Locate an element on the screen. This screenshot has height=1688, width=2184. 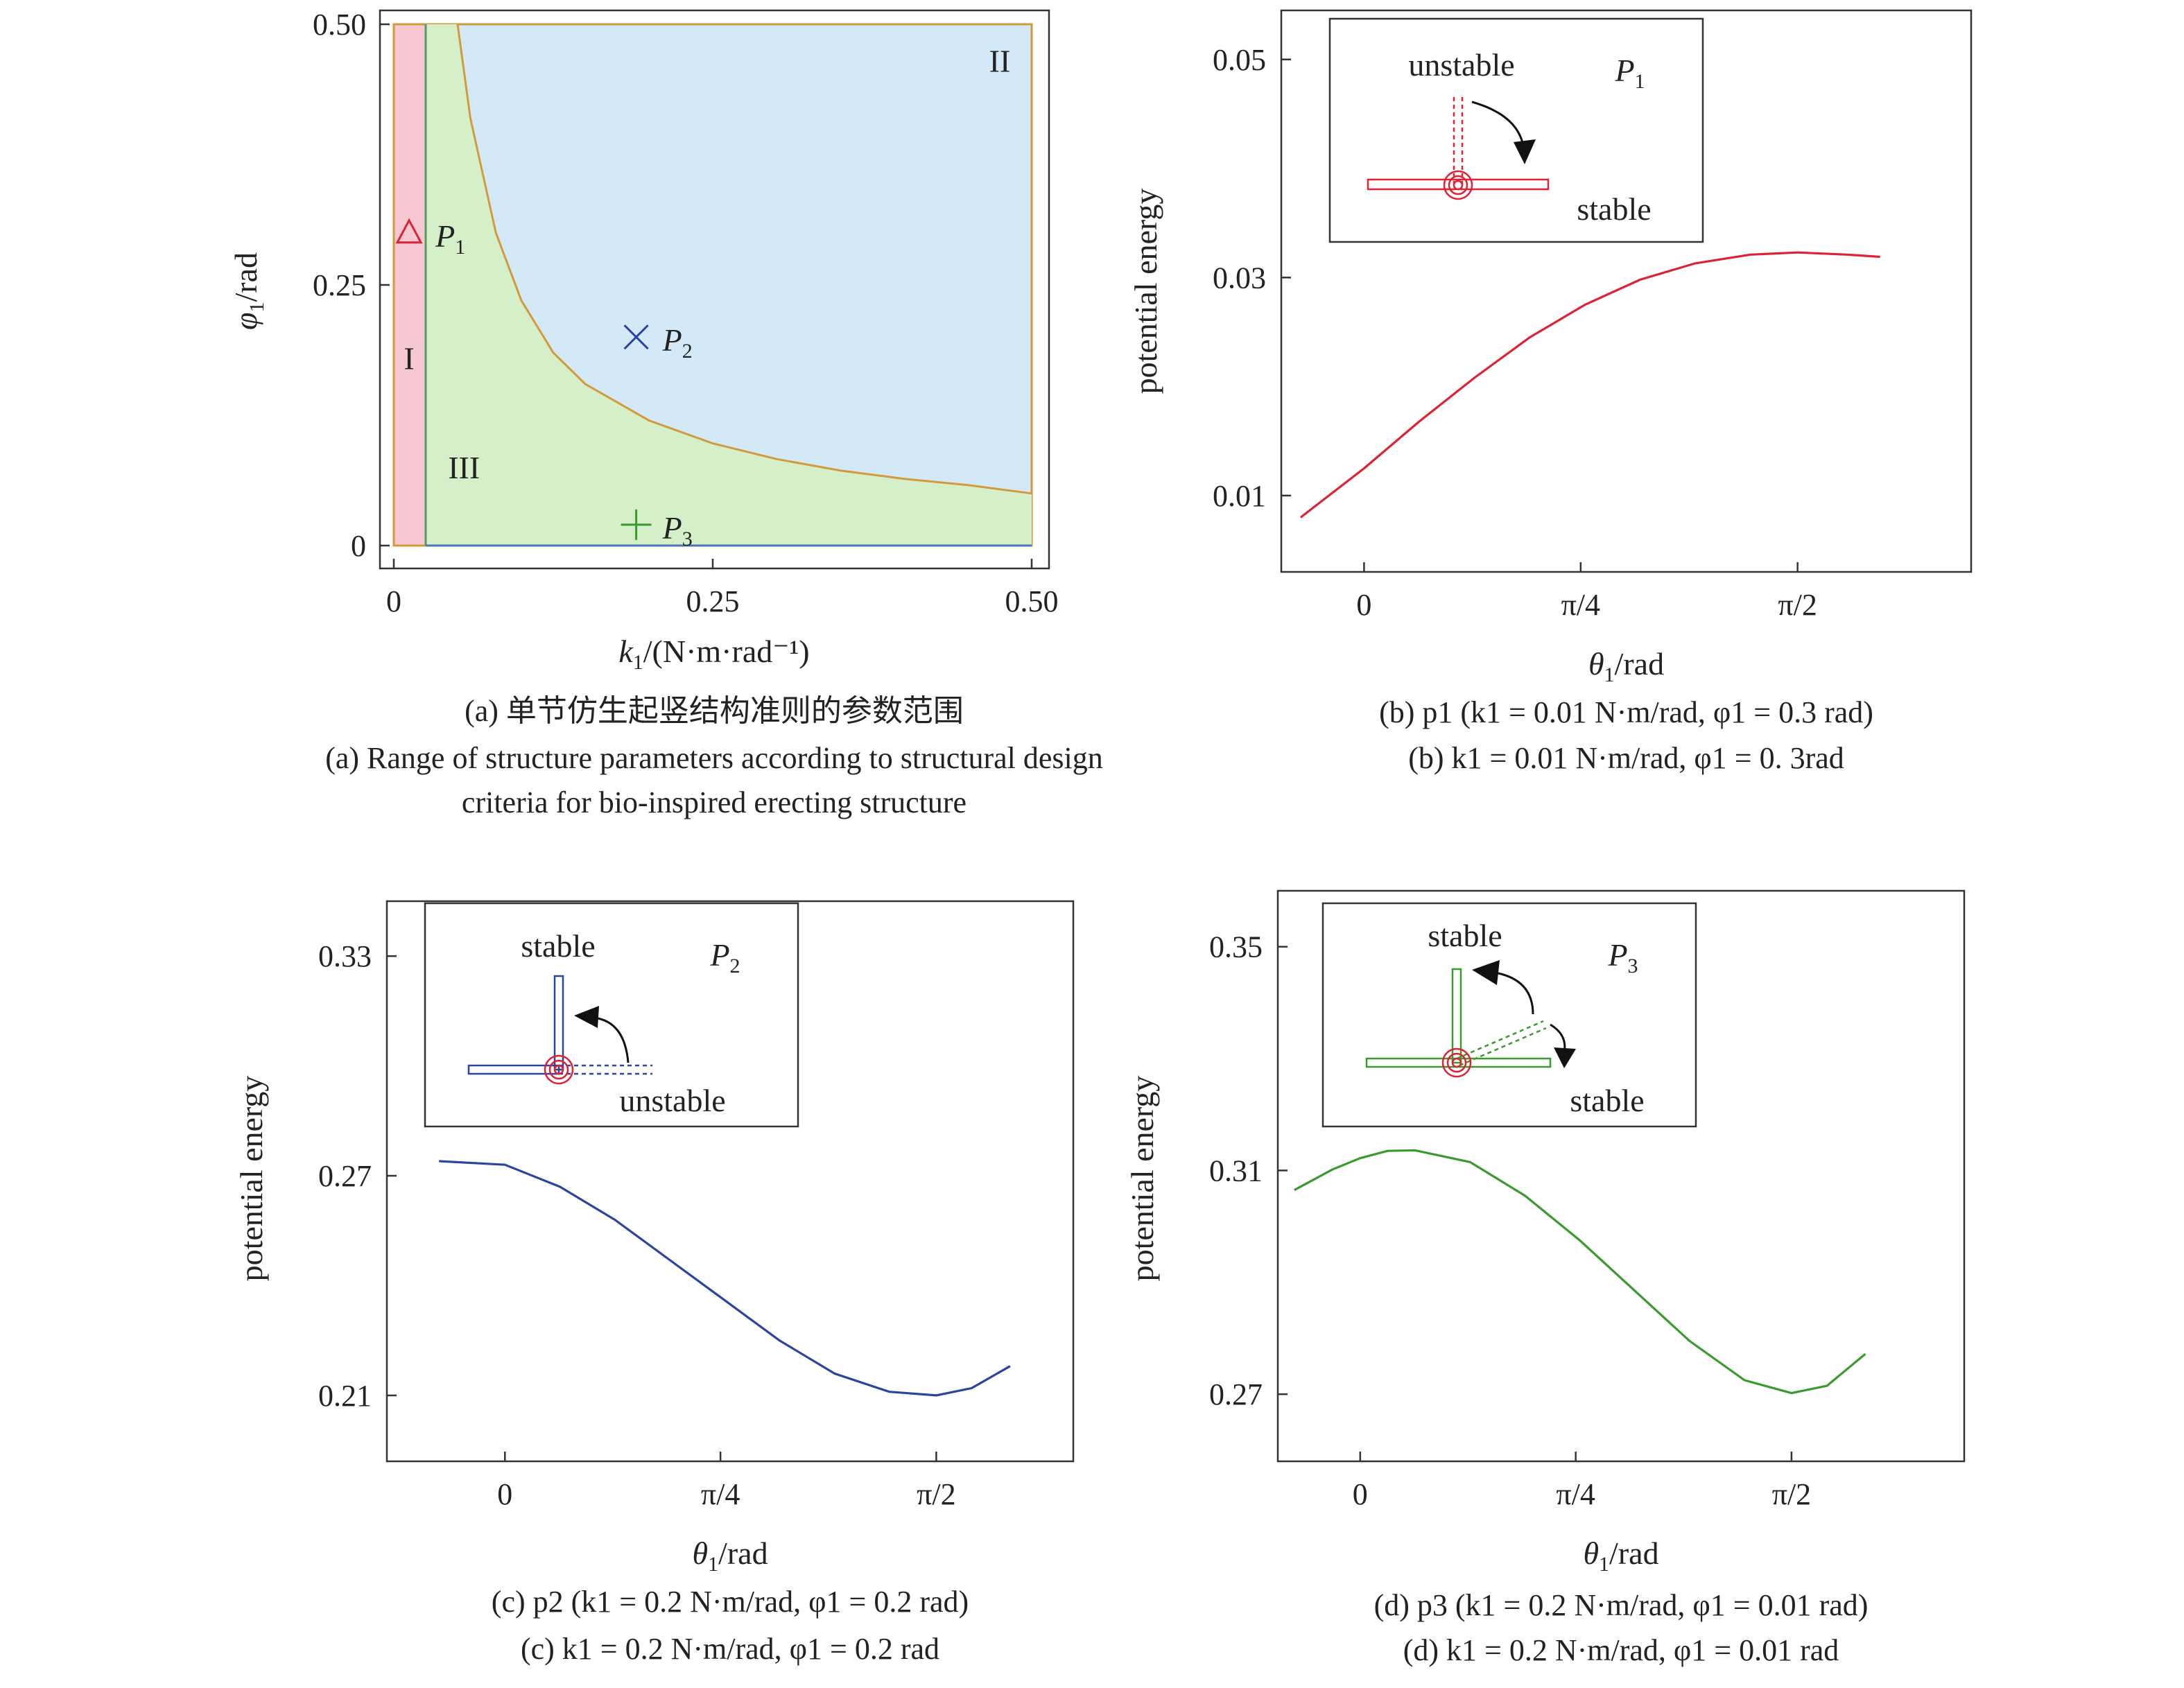
arrow-head-down is located at coordinates (1565, 1057).